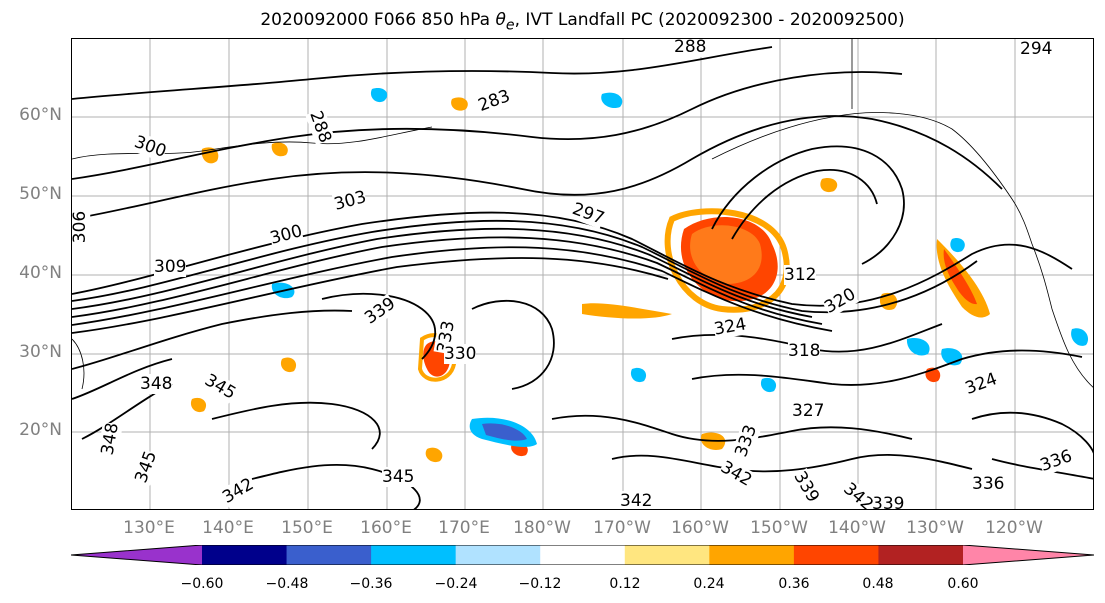  I want to click on contour-label: 312, so click(800, 275).